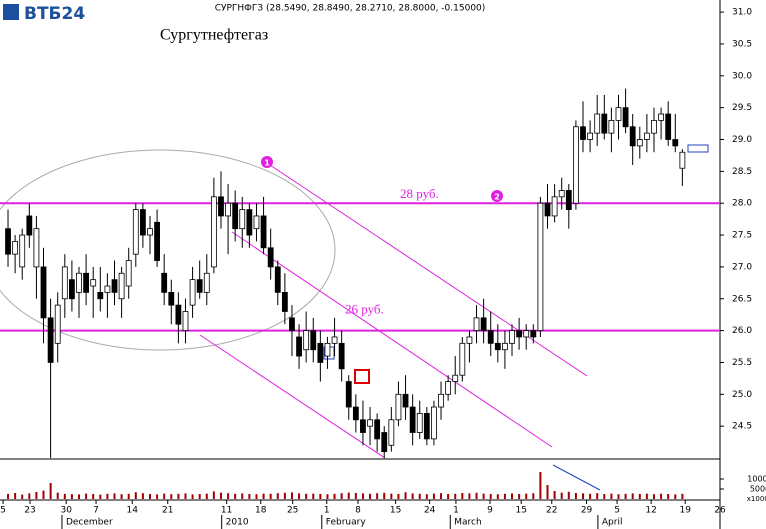  What do you see at coordinates (67, 511) in the screenshot?
I see `x-tick-label: 30` at bounding box center [67, 511].